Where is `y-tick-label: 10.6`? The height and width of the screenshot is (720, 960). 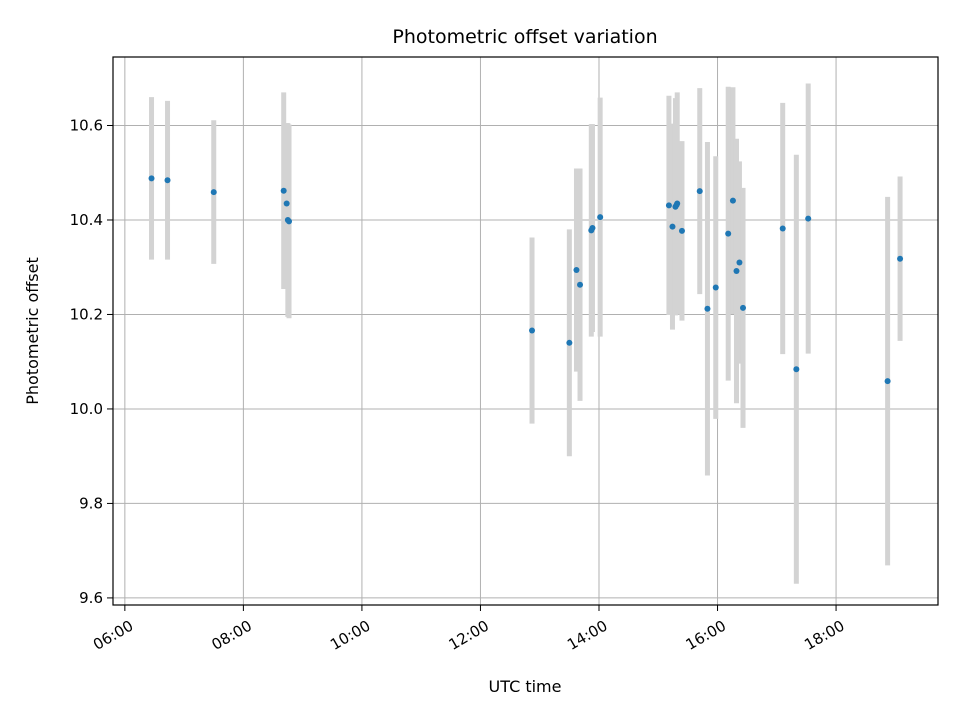
y-tick-label: 10.6 is located at coordinates (86, 126).